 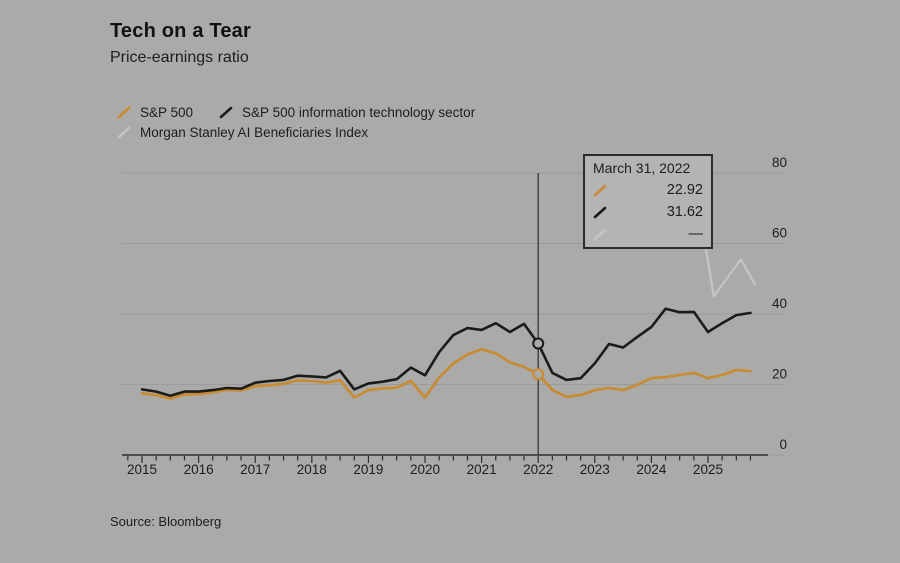 I want to click on legend-item: Morgan Stanley AI Beneficiaries Index, so click(x=242, y=132).